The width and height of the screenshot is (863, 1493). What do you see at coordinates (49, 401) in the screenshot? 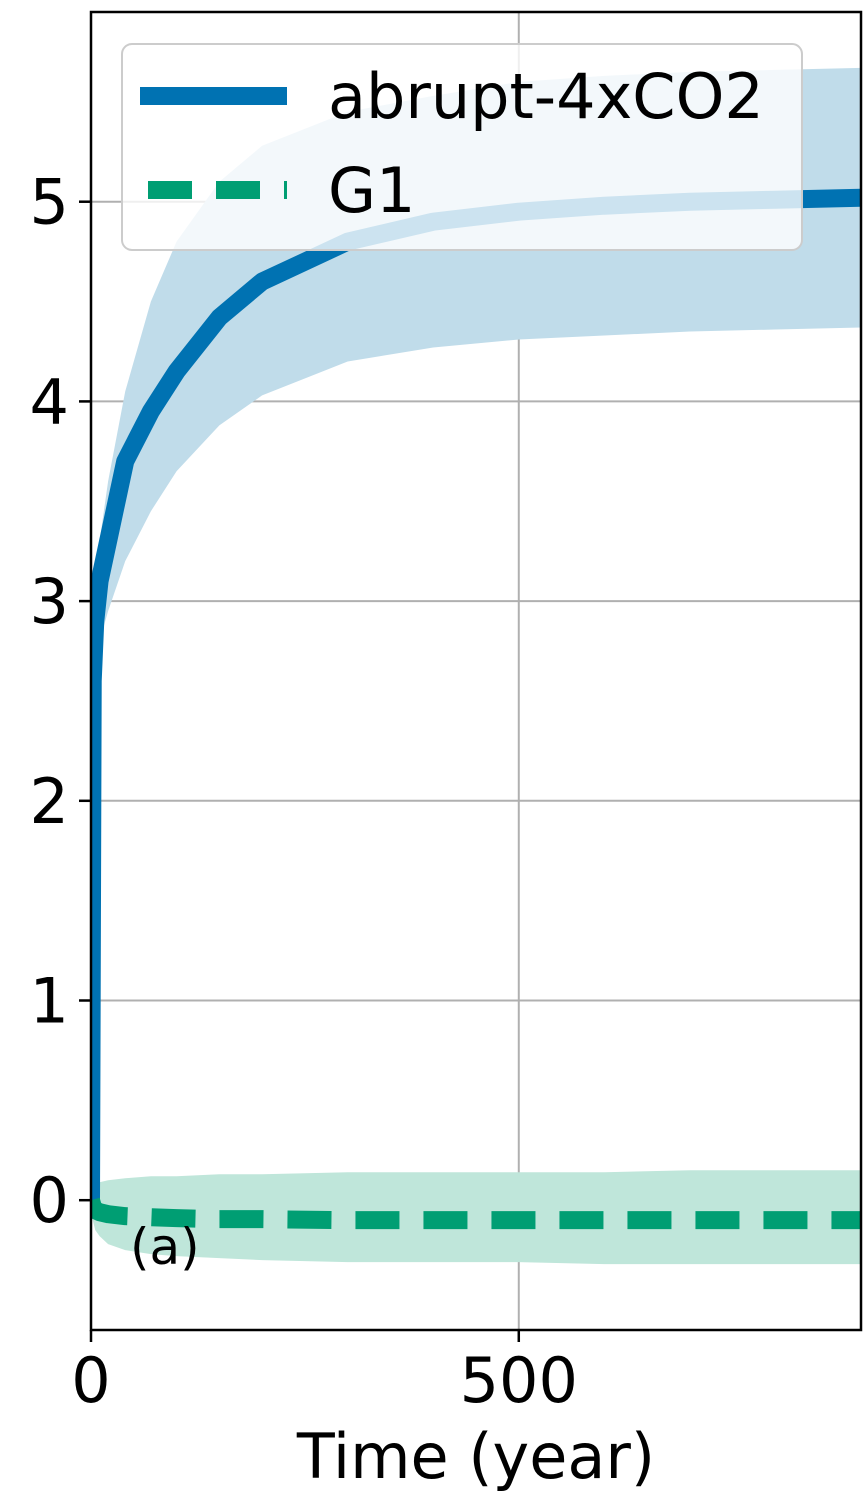
I see `y-tick-label-4: 4` at bounding box center [49, 401].